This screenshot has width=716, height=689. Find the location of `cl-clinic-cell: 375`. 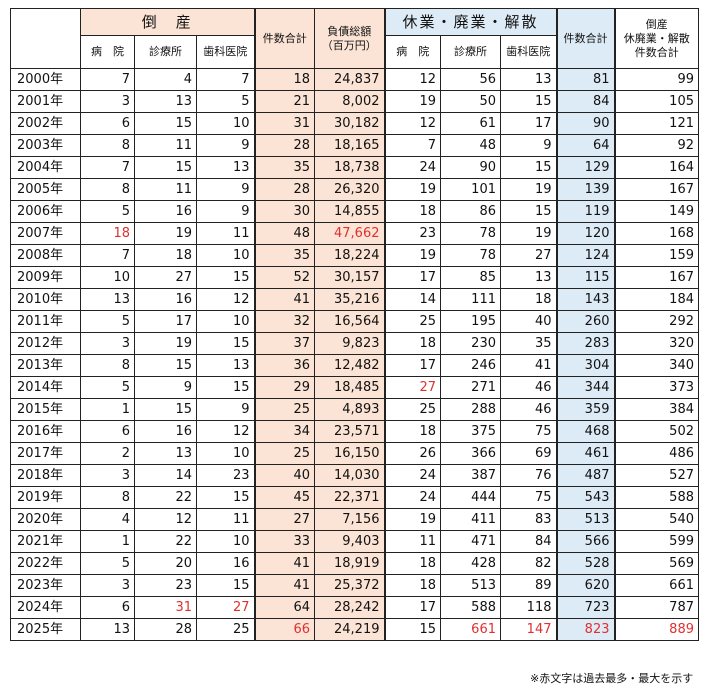

cl-clinic-cell: 375 is located at coordinates (470, 431).